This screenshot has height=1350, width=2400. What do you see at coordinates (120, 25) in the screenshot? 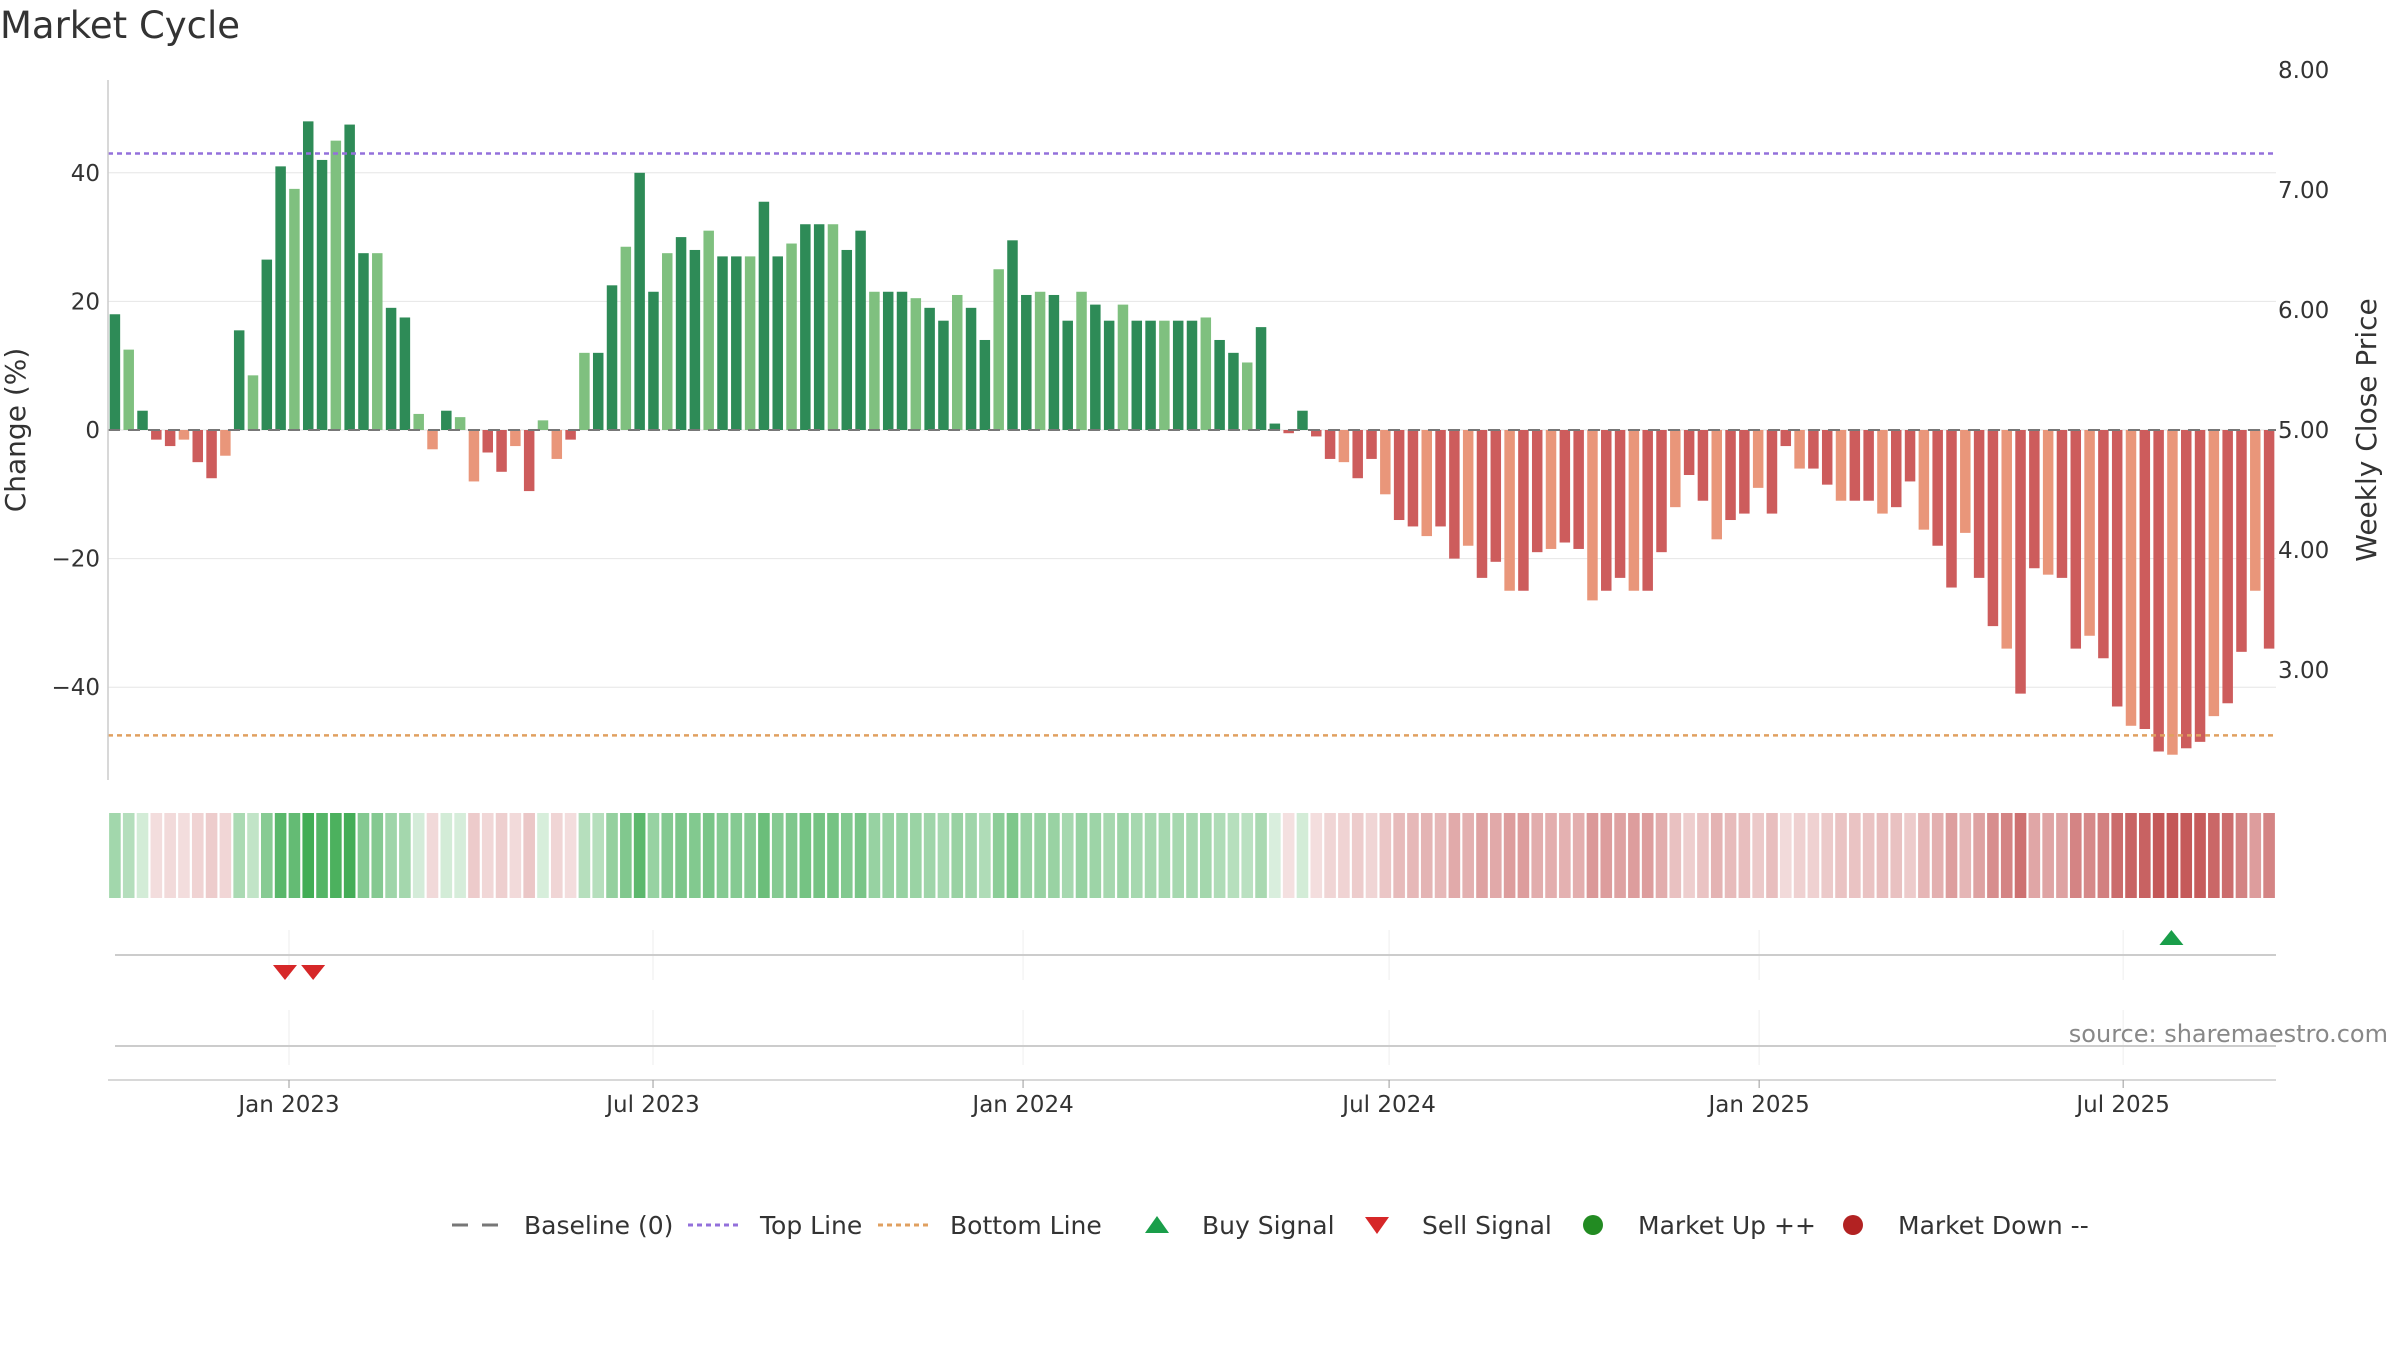
I see `chart-title: Market Cycle` at bounding box center [120, 25].